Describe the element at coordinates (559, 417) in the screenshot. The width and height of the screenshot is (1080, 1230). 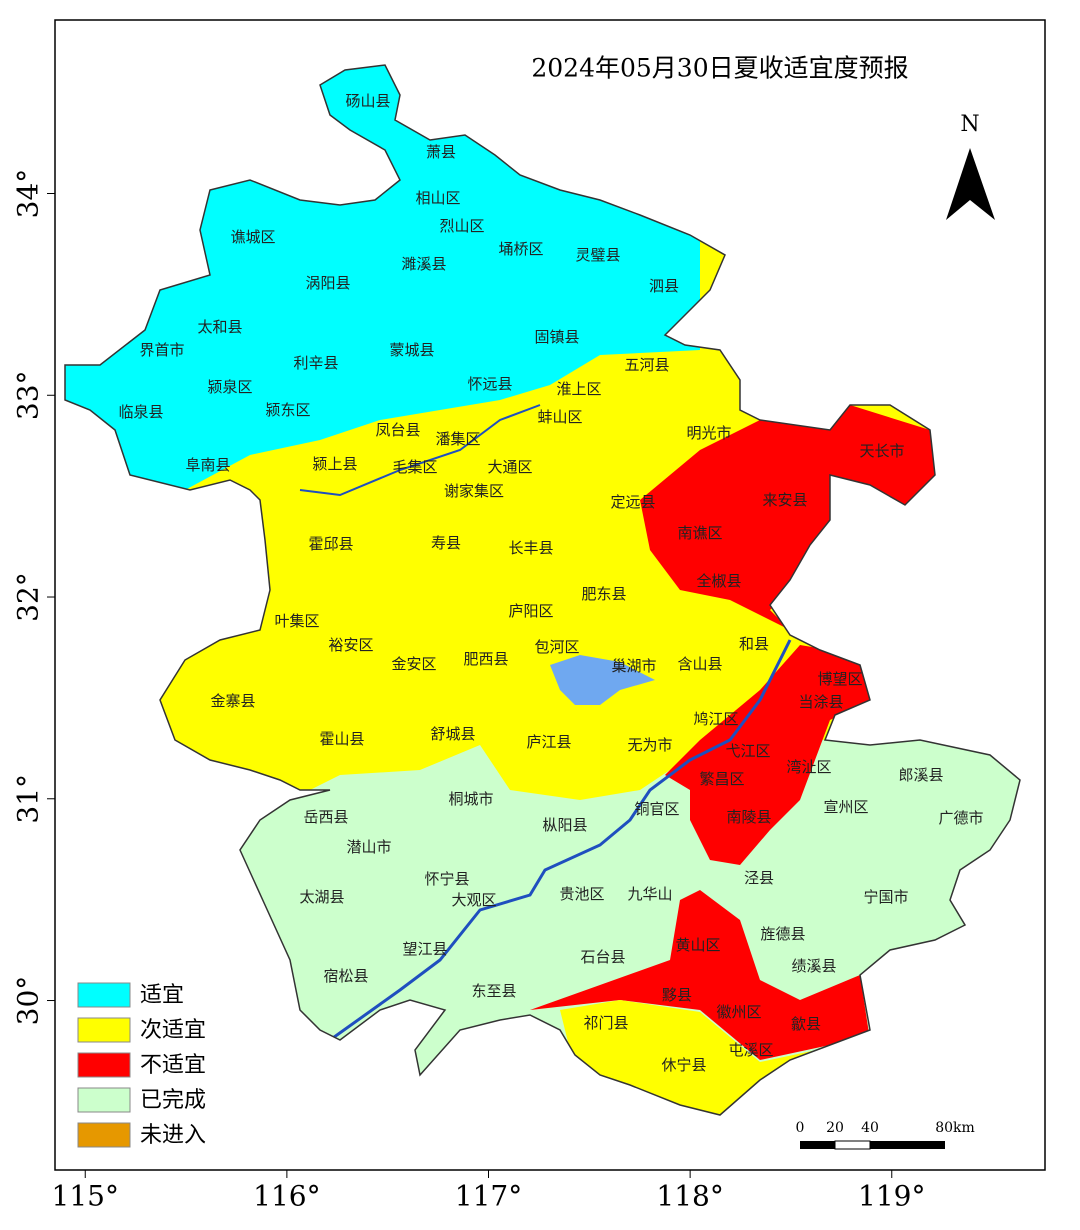
I see `place-label: 蚌山区` at that location.